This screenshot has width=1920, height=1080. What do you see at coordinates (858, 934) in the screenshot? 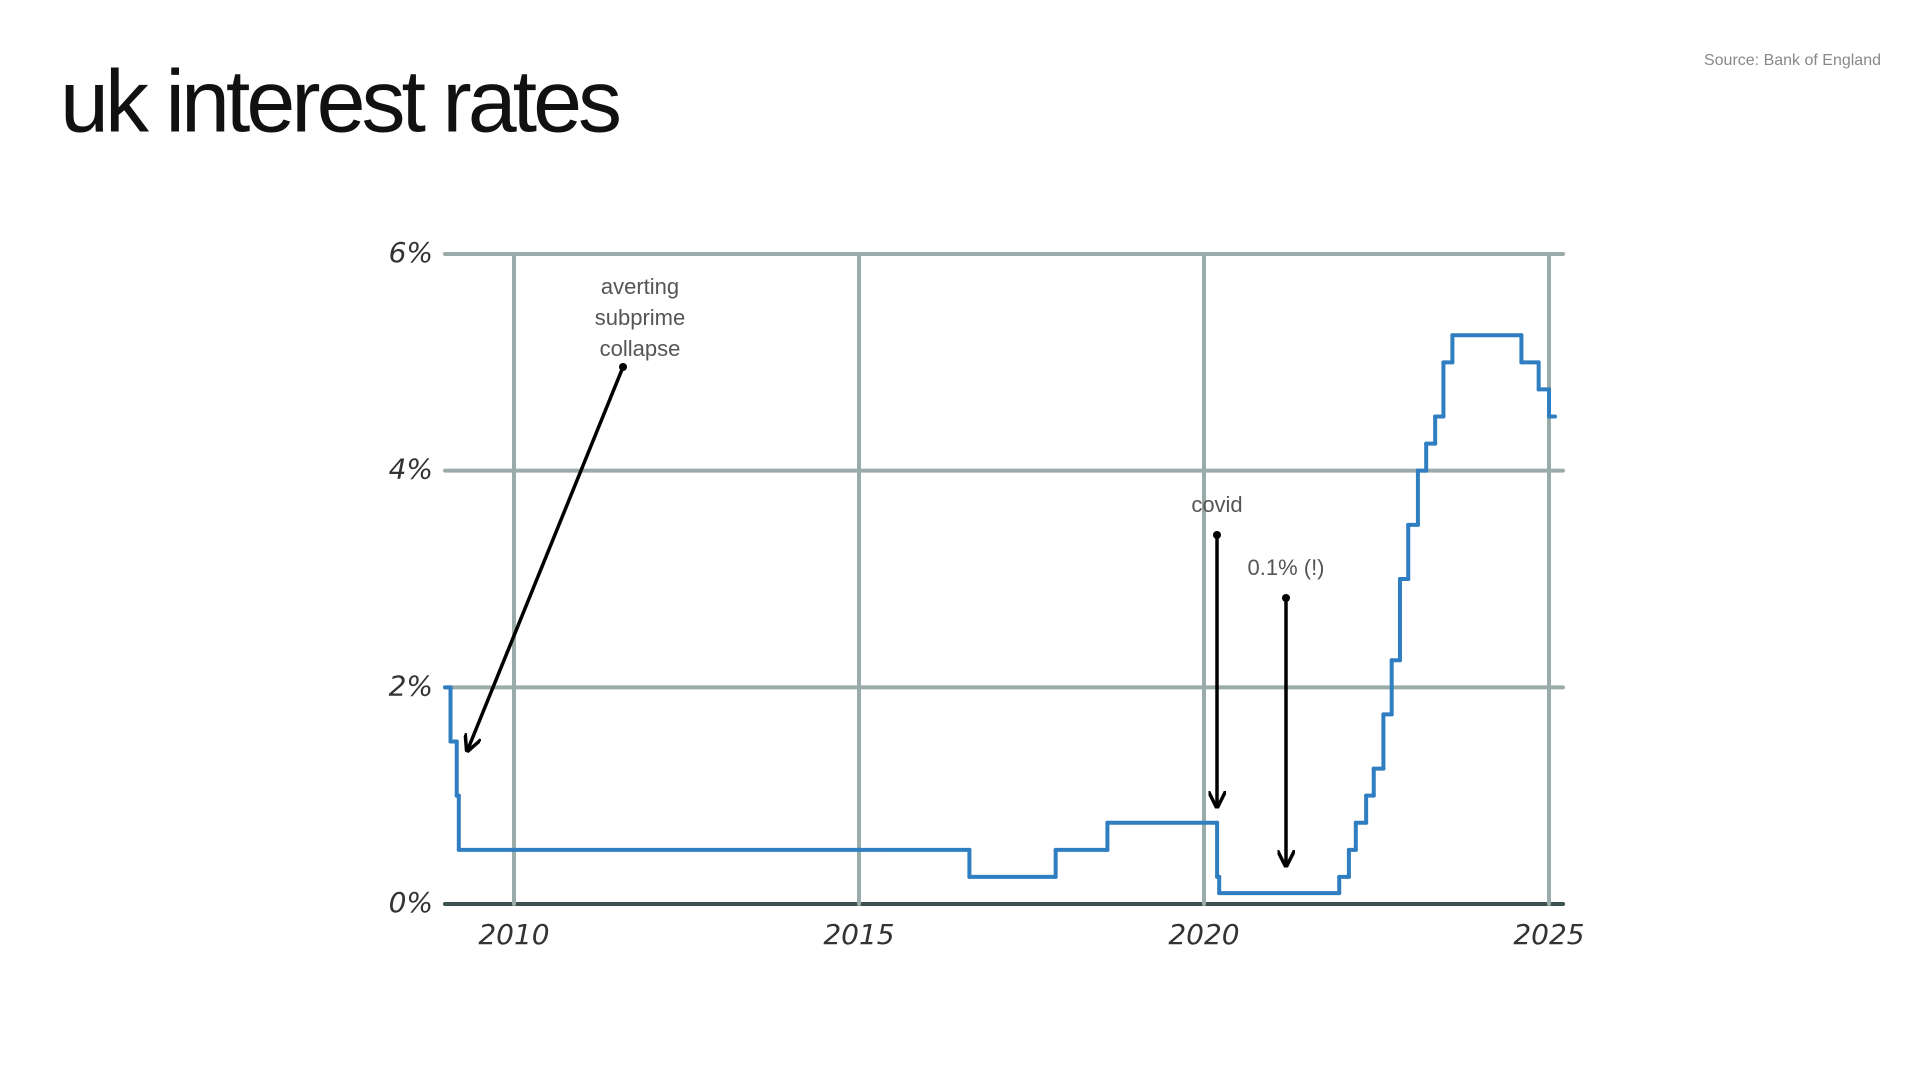
I see `x-tick-label: 2015` at bounding box center [858, 934].